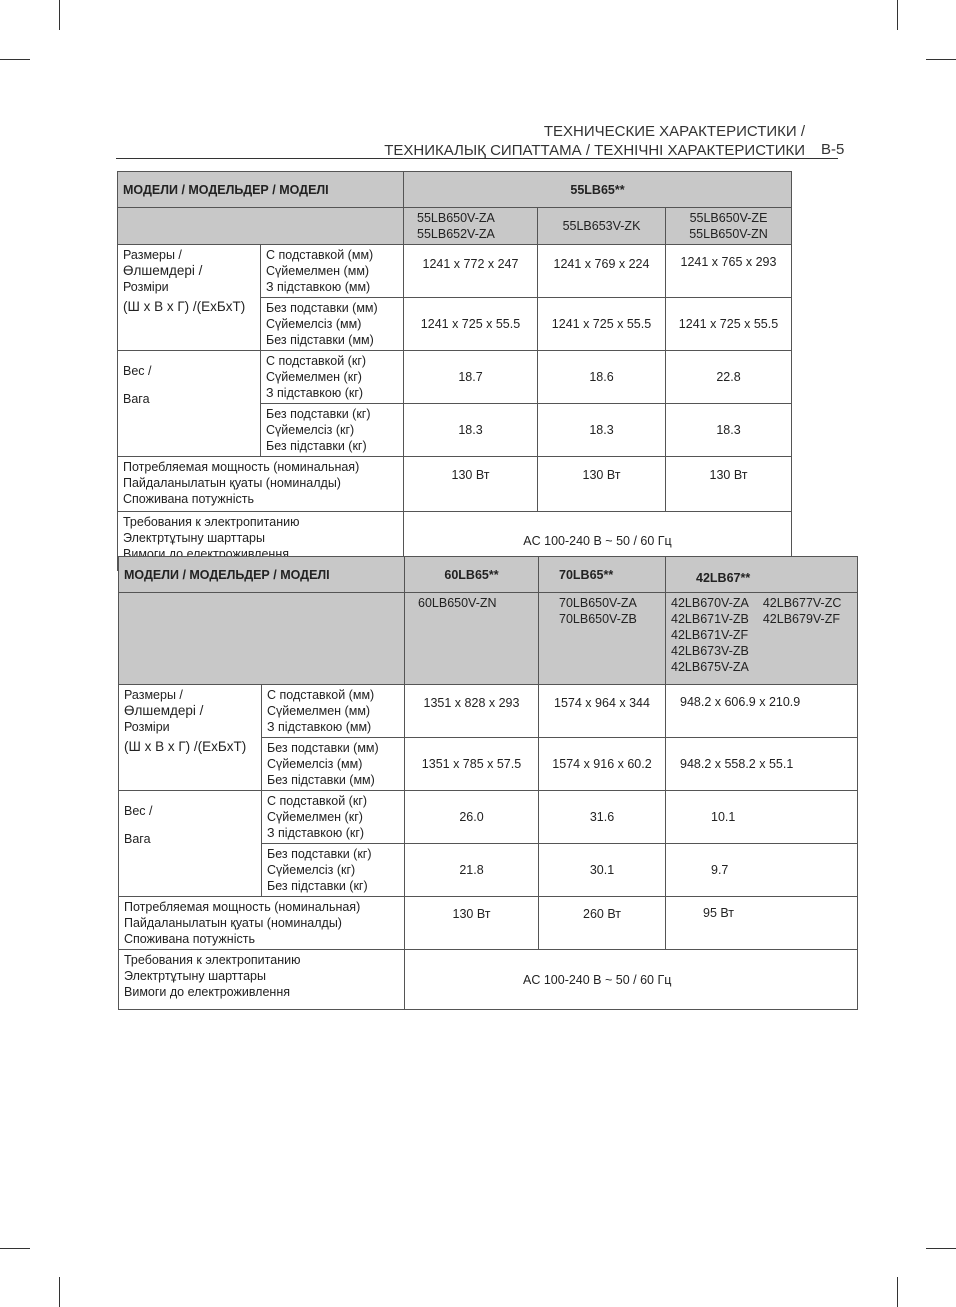 This screenshot has height=1307, width=956. What do you see at coordinates (602, 923) in the screenshot?
I see `value-cell: 260 Вт` at bounding box center [602, 923].